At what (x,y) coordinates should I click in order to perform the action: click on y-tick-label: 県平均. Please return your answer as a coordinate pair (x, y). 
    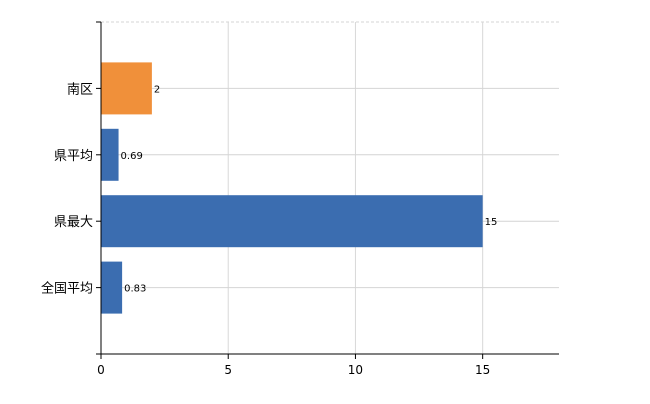
    Looking at the image, I should click on (73, 156).